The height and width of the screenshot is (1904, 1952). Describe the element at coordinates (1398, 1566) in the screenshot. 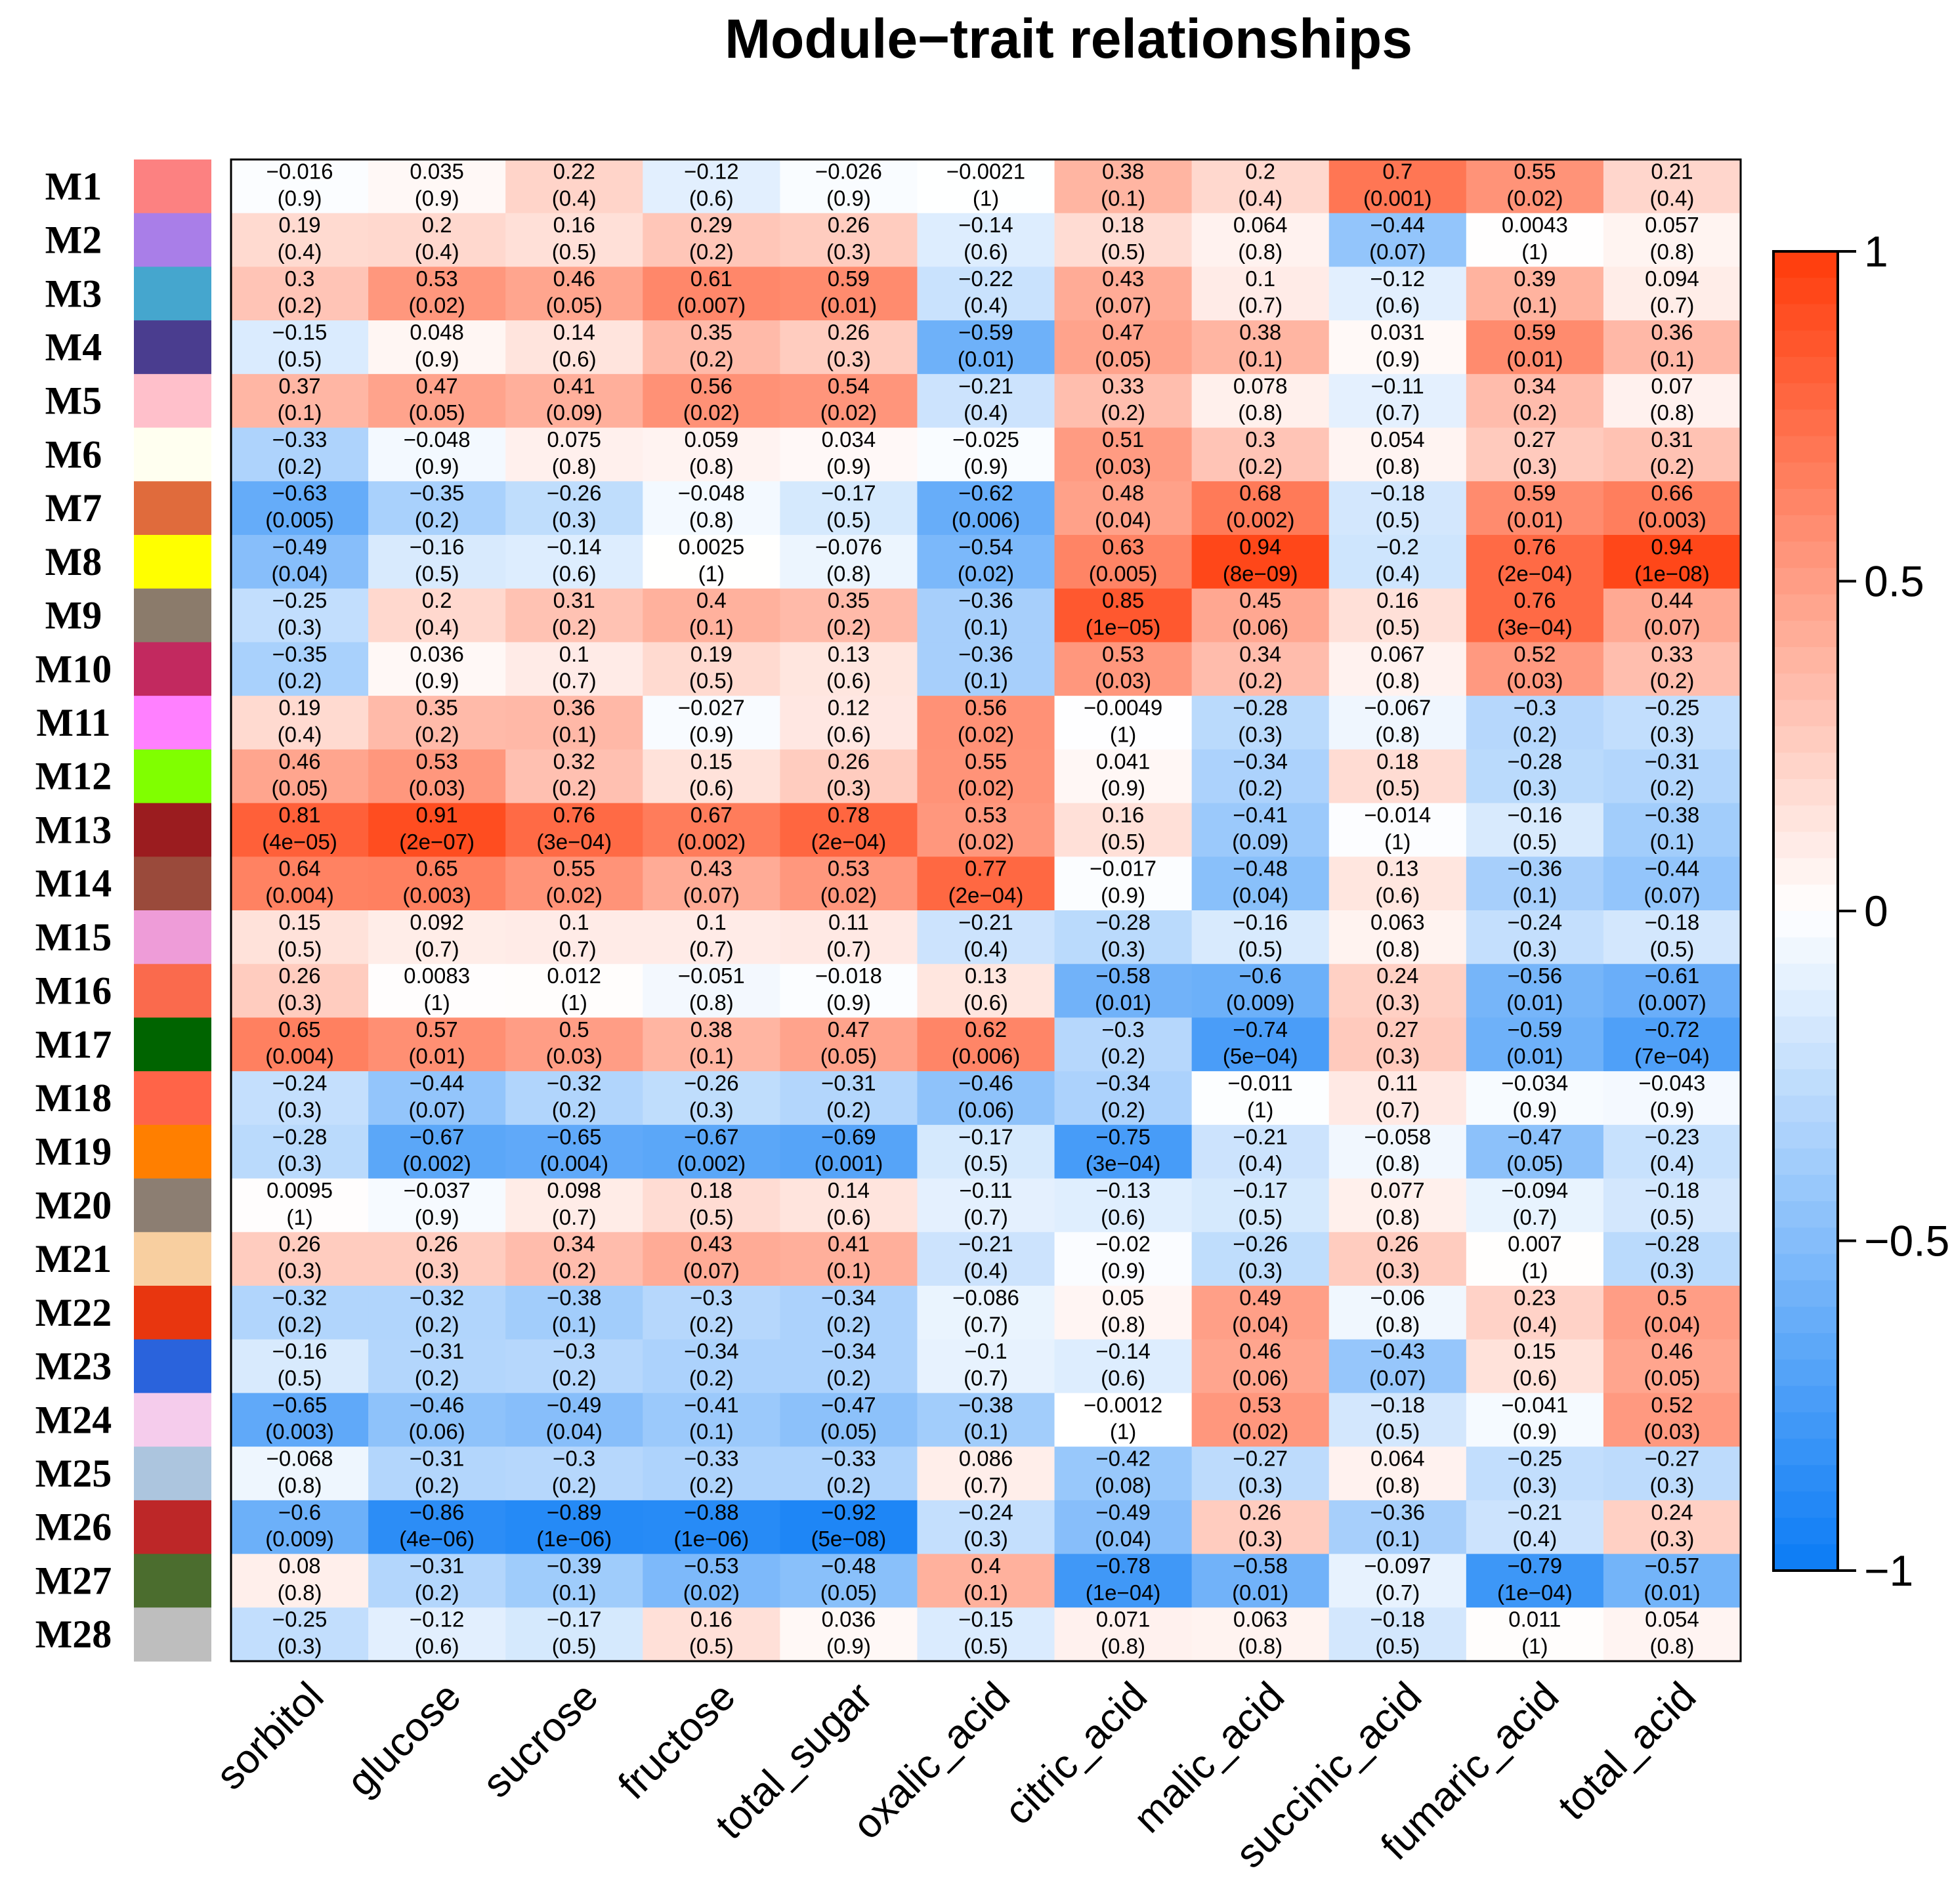

I see `cell-value-label: −0.097` at that location.